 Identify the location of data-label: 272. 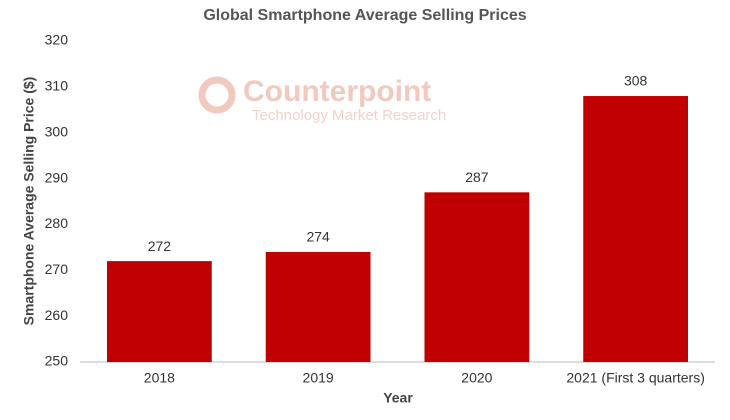
(160, 246).